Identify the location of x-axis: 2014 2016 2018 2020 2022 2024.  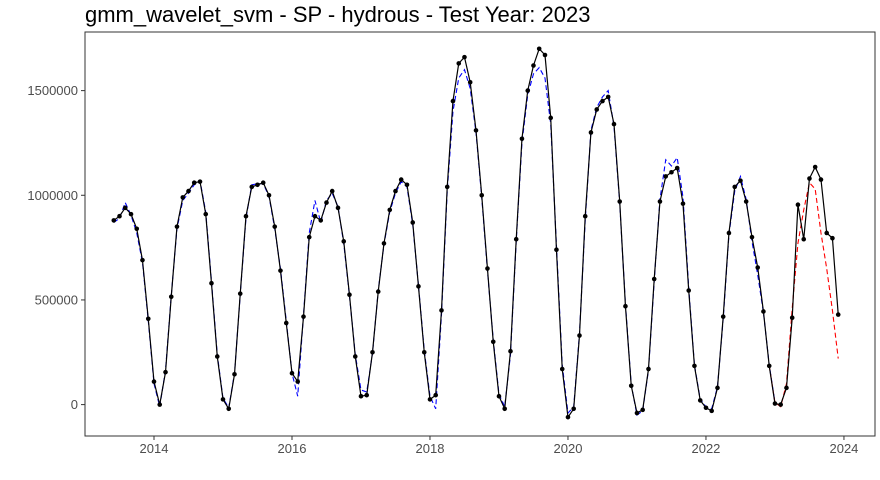
(499, 446).